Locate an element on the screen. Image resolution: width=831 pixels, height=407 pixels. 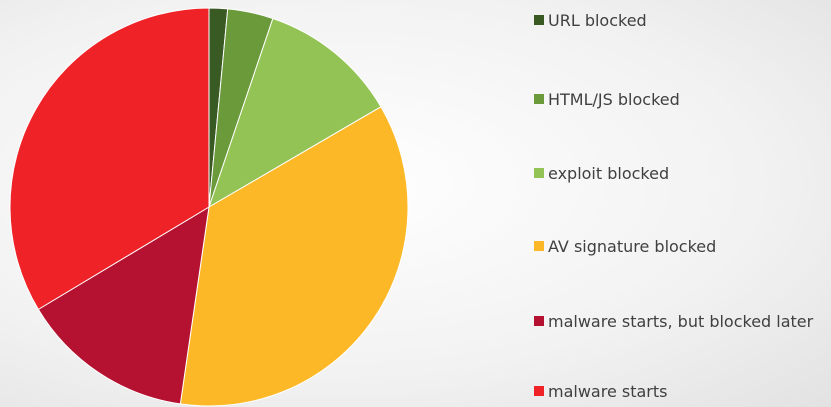
legend-item: URL blocked is located at coordinates (681, 20).